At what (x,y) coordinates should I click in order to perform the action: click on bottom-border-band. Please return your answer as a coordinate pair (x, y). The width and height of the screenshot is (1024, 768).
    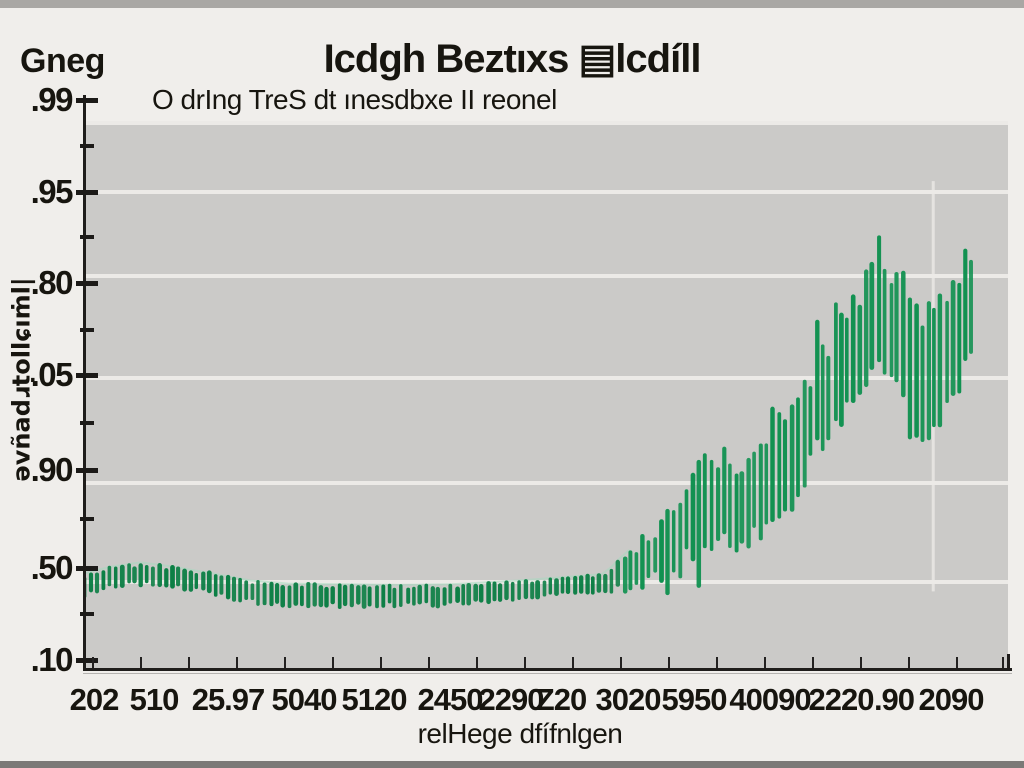
    Looking at the image, I should click on (512, 764).